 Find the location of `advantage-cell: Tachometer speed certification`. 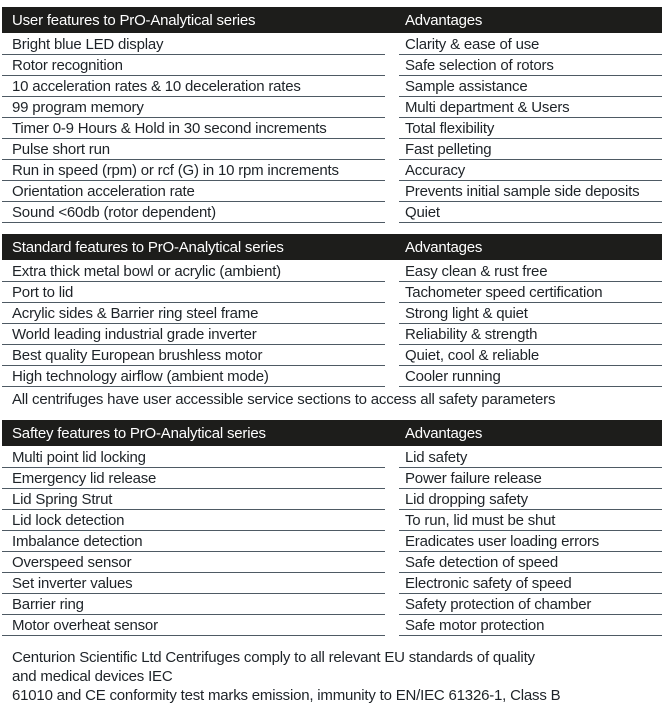

advantage-cell: Tachometer speed certification is located at coordinates (530, 292).